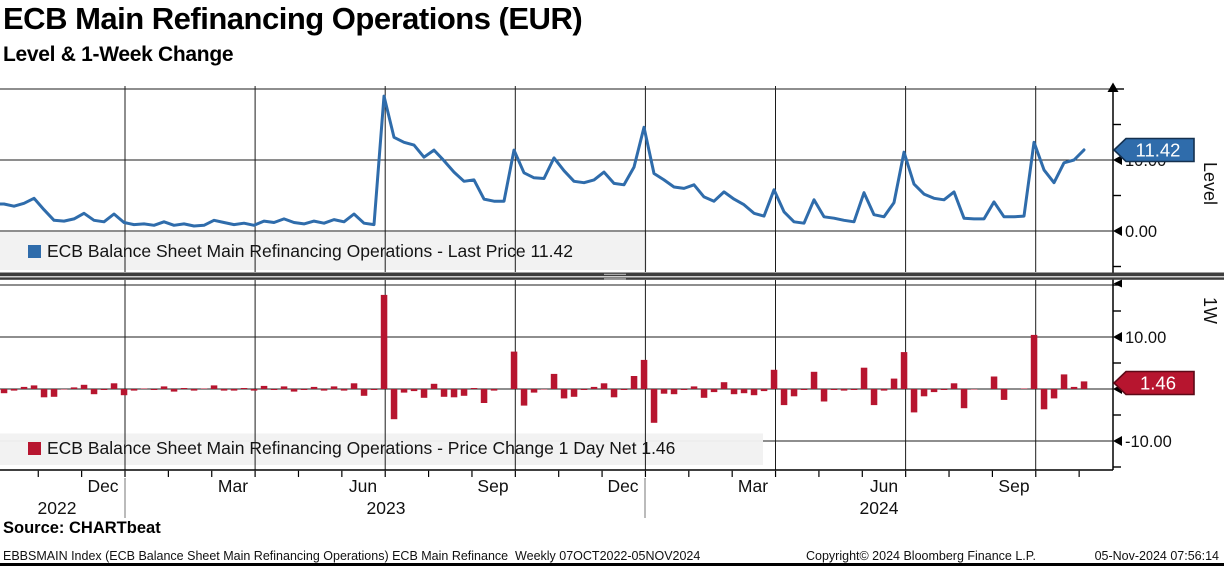 The width and height of the screenshot is (1224, 566). I want to click on svg-text: 0.00, so click(1141, 232).